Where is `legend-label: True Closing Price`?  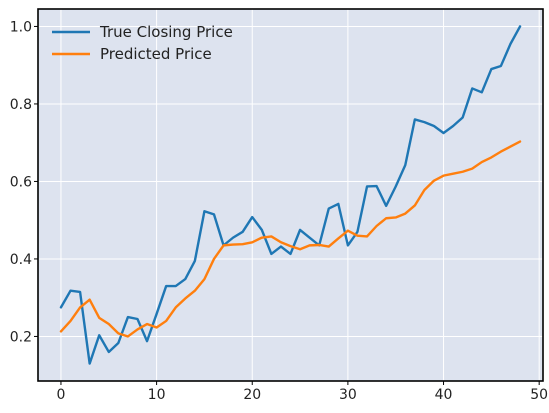
legend-label: True Closing Price is located at coordinates (166, 32).